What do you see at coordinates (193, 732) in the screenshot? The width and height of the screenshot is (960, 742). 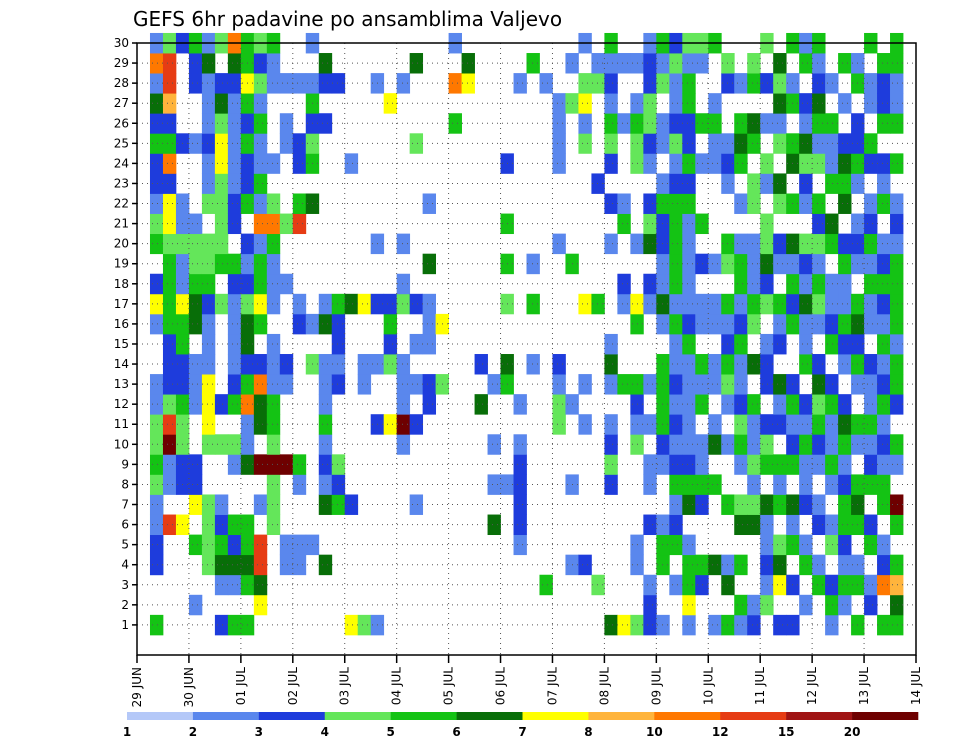 I see `color-legend-label: 2` at bounding box center [193, 732].